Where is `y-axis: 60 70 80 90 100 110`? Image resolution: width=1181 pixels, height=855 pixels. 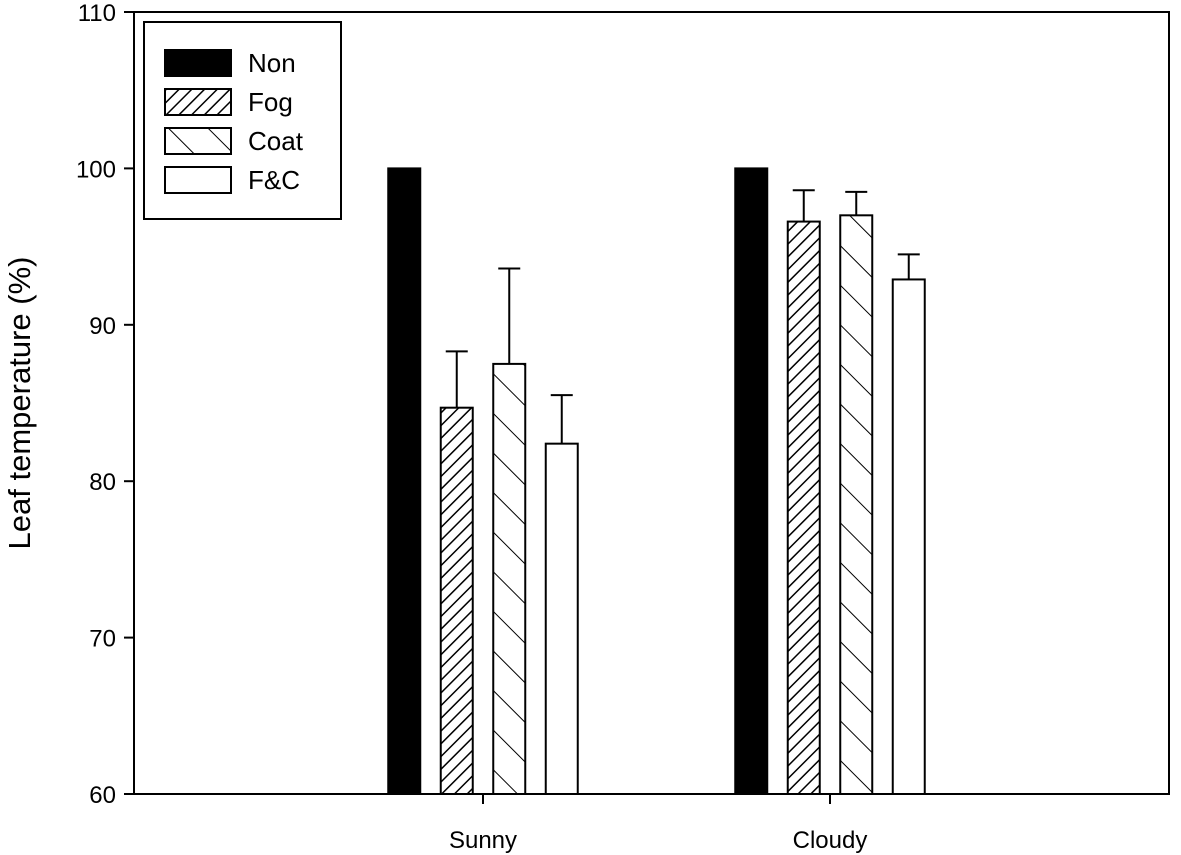
y-axis: 60 70 80 90 100 110 is located at coordinates (105, 404).